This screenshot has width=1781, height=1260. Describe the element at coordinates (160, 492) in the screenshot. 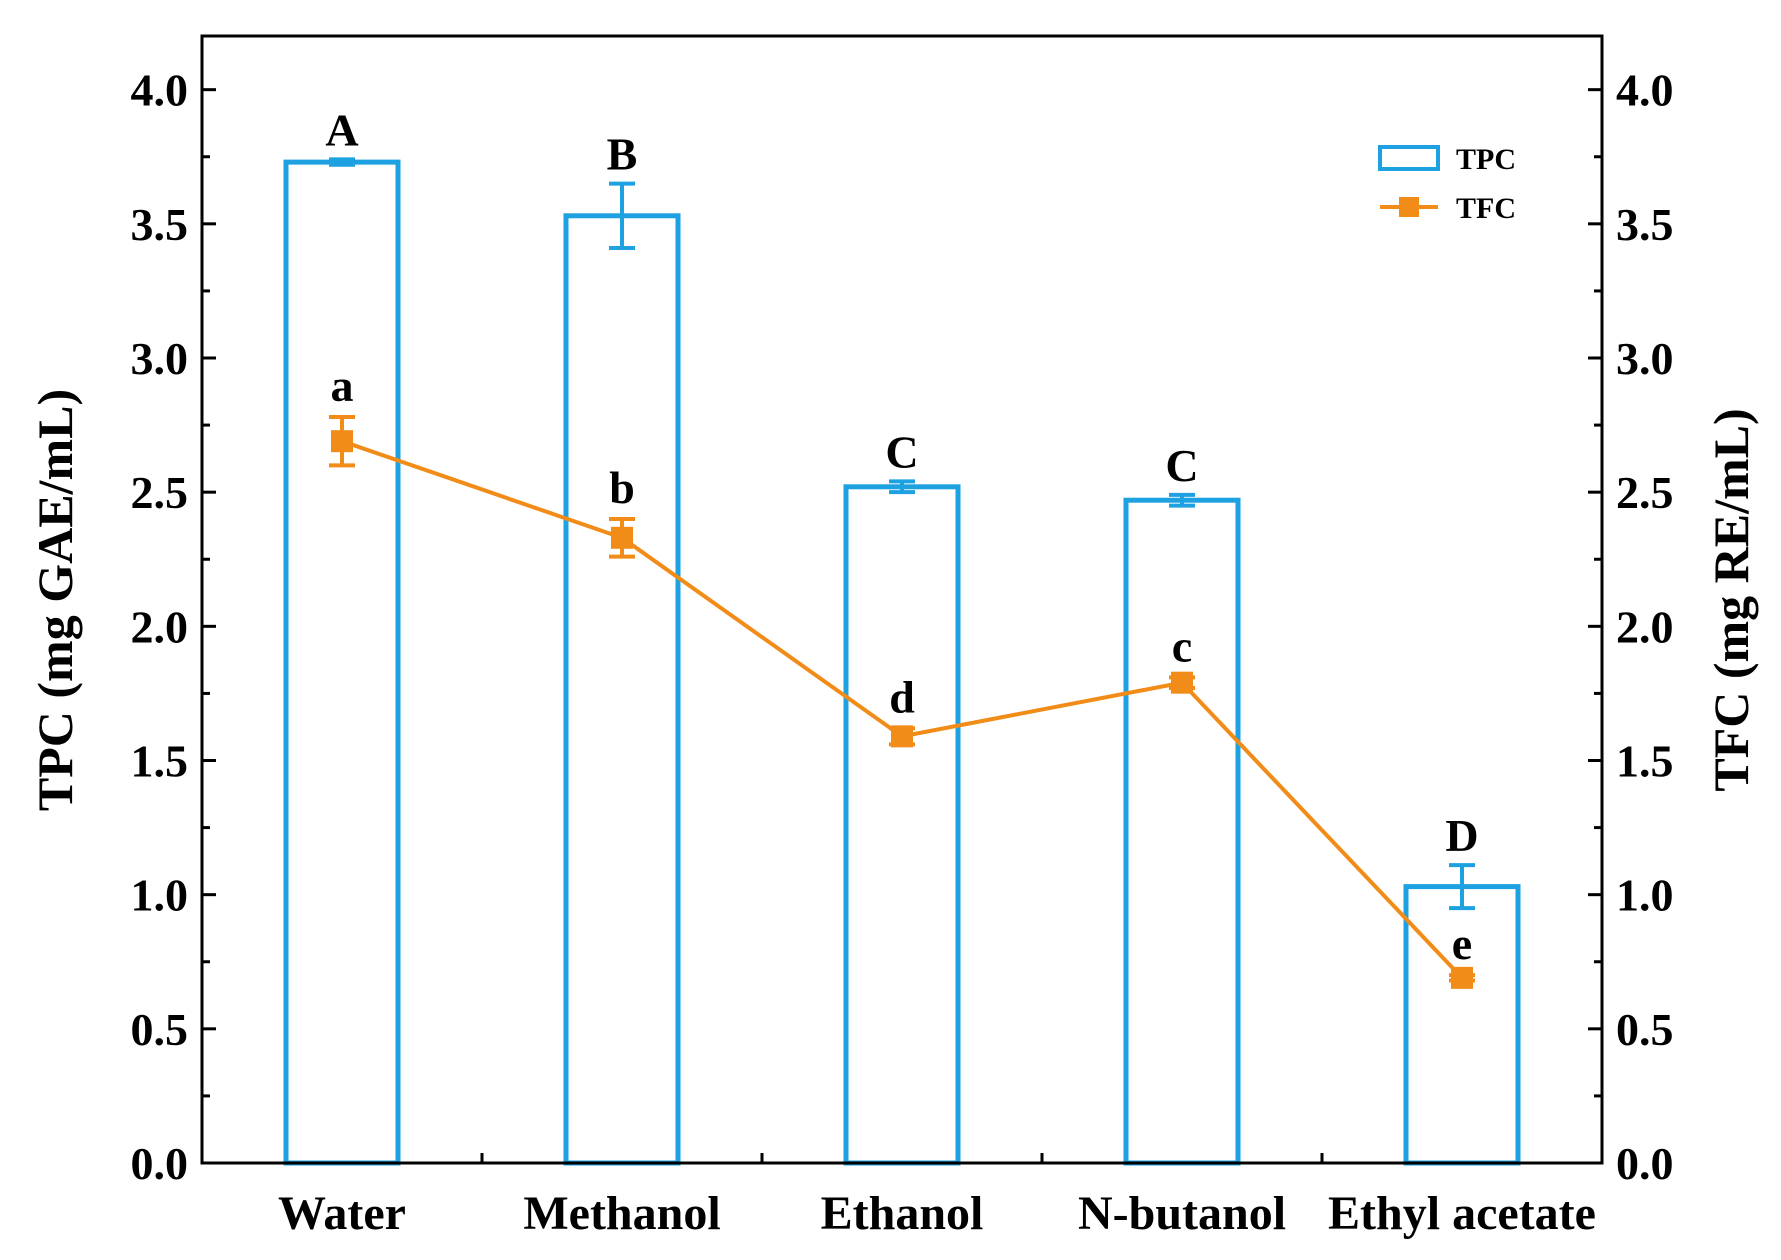

I see `y-tick-label: 2.5` at that location.